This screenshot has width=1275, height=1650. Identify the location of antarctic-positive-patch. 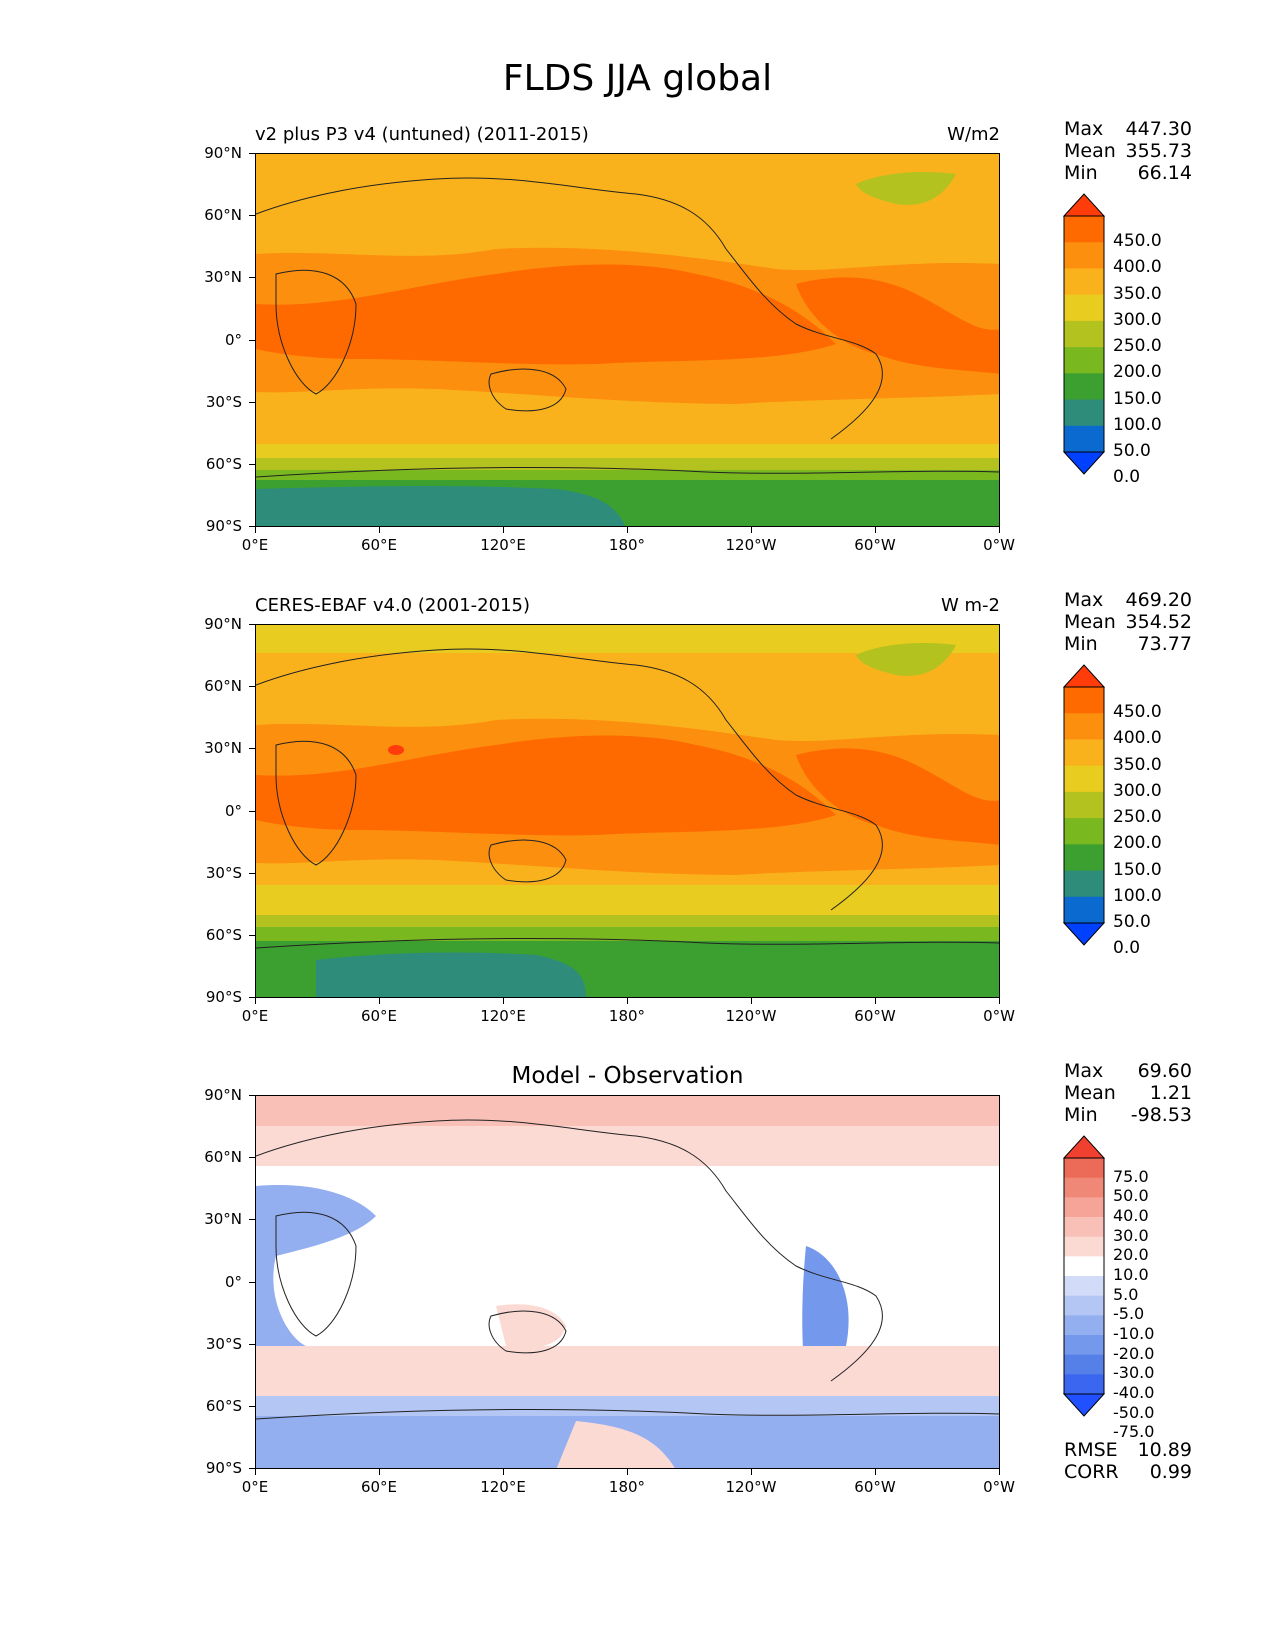
(615, 1444).